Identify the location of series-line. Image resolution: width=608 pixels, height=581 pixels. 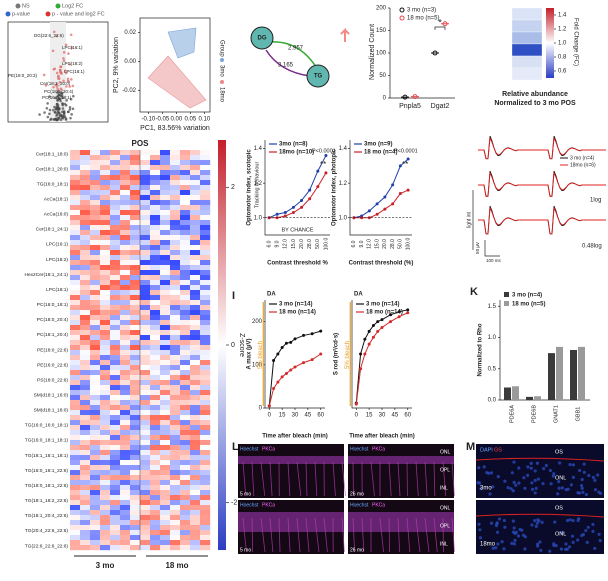
(381, 188).